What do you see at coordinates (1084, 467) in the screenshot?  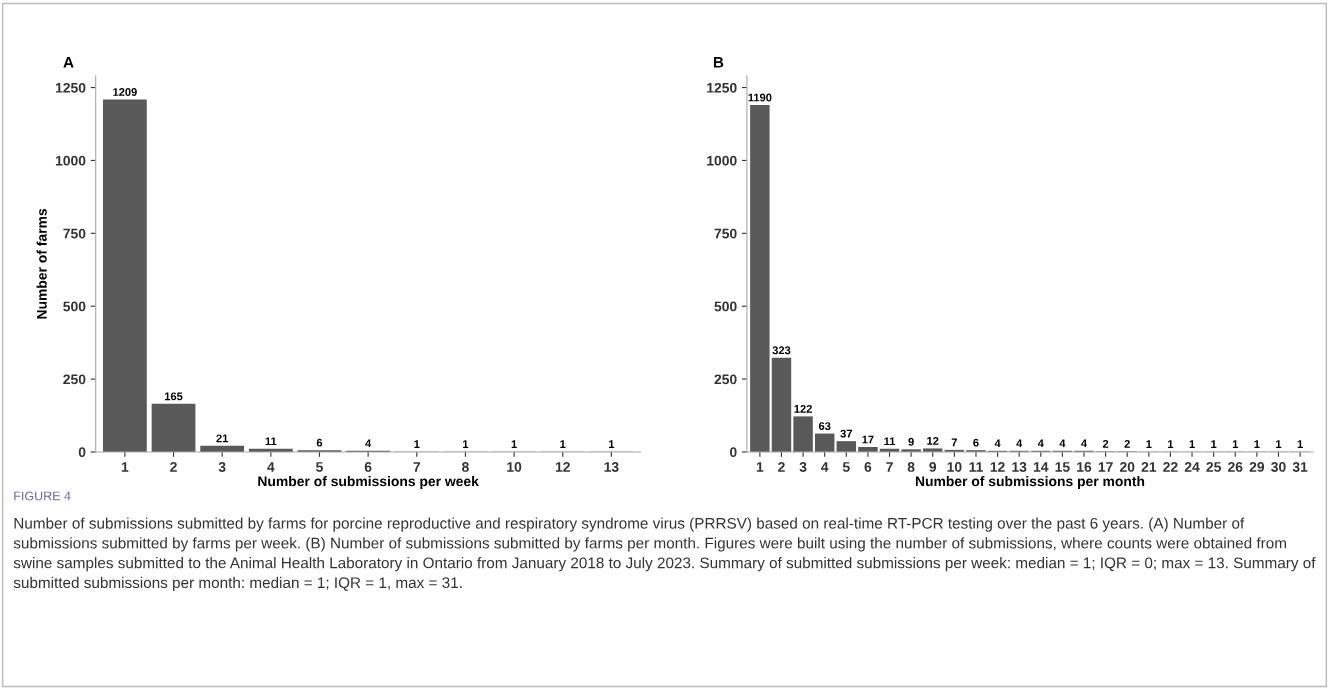 I see `x-tick-label: 16` at bounding box center [1084, 467].